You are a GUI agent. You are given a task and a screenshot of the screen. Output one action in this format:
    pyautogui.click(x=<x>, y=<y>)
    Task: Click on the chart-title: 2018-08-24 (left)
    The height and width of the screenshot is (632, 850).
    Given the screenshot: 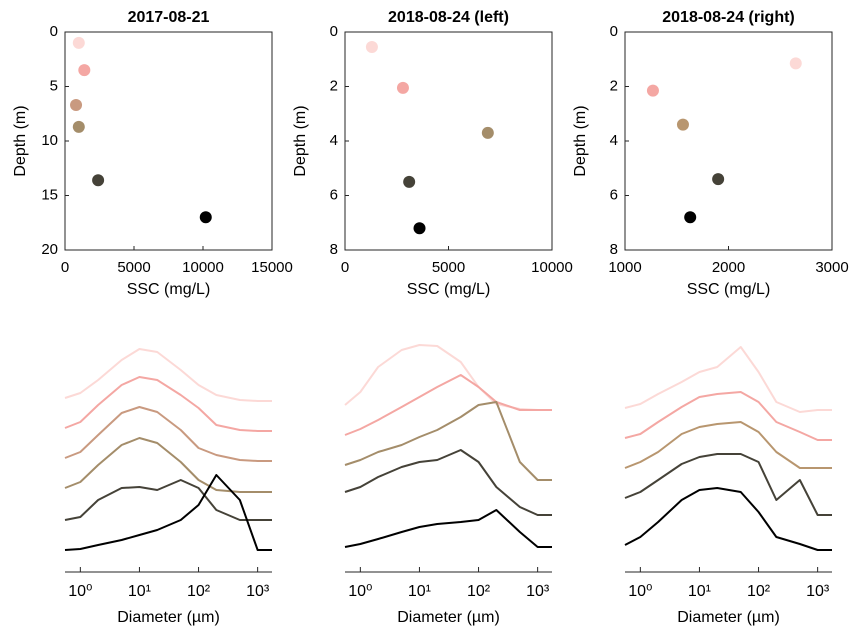 What is the action you would take?
    pyautogui.click(x=448, y=17)
    